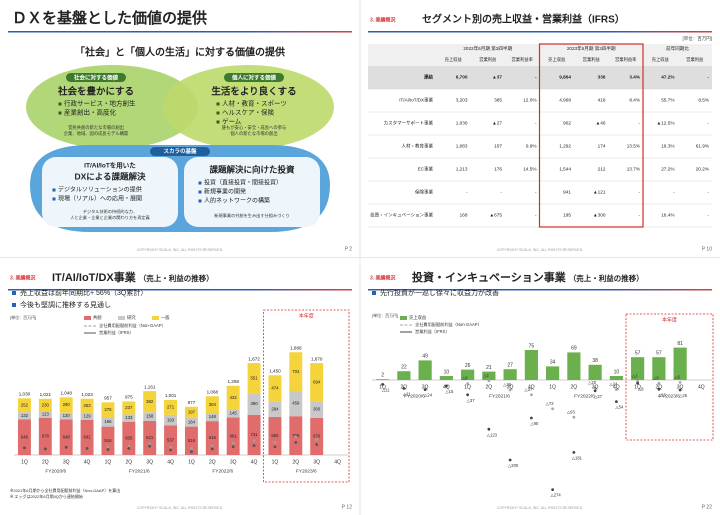  I want to click on table-subheader: 営業利益, so click(592, 59).